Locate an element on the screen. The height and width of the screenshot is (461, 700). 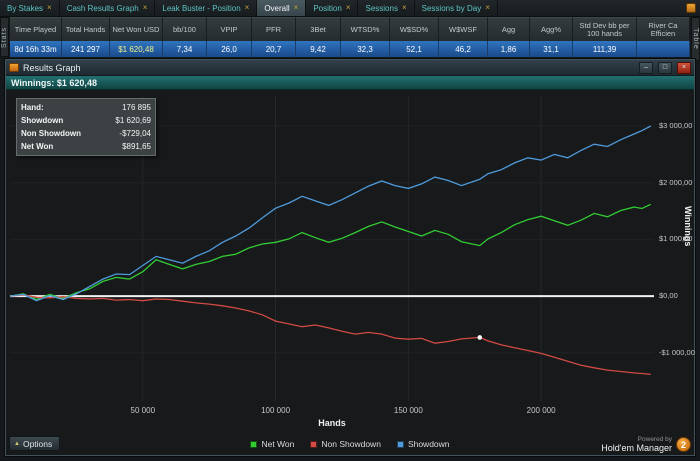
tab-label: Cash Results Graph is located at coordinates (102, 8).